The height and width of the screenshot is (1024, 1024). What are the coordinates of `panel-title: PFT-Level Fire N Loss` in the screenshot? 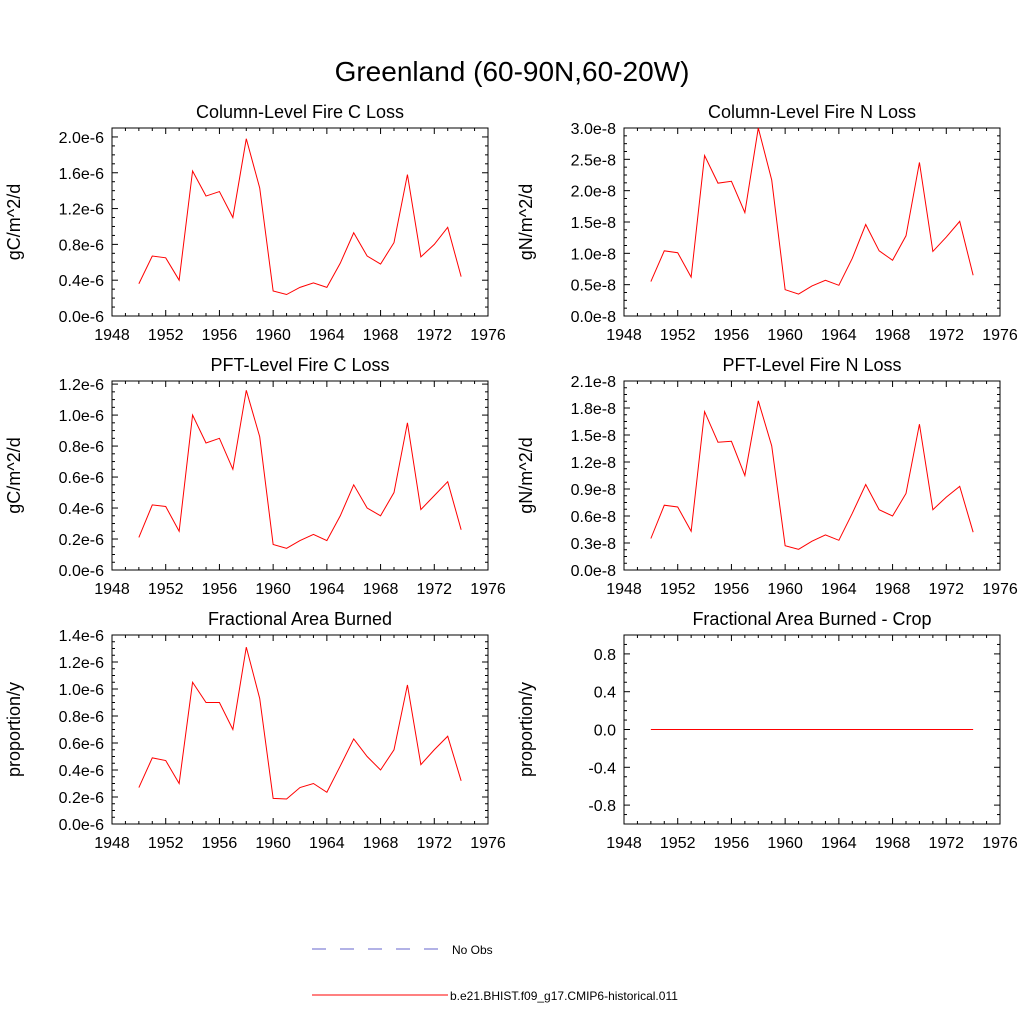 It's located at (811, 365).